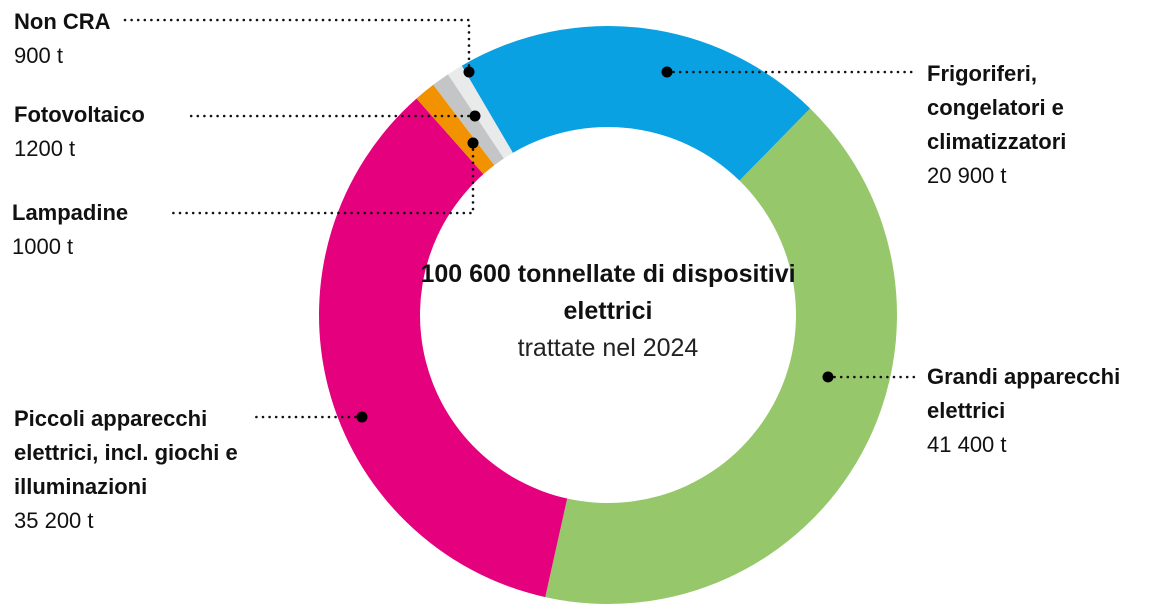 The width and height of the screenshot is (1169, 613). I want to click on legend-grandi: Grandi apparecchi elettrici 41 400 t, so click(1023, 411).